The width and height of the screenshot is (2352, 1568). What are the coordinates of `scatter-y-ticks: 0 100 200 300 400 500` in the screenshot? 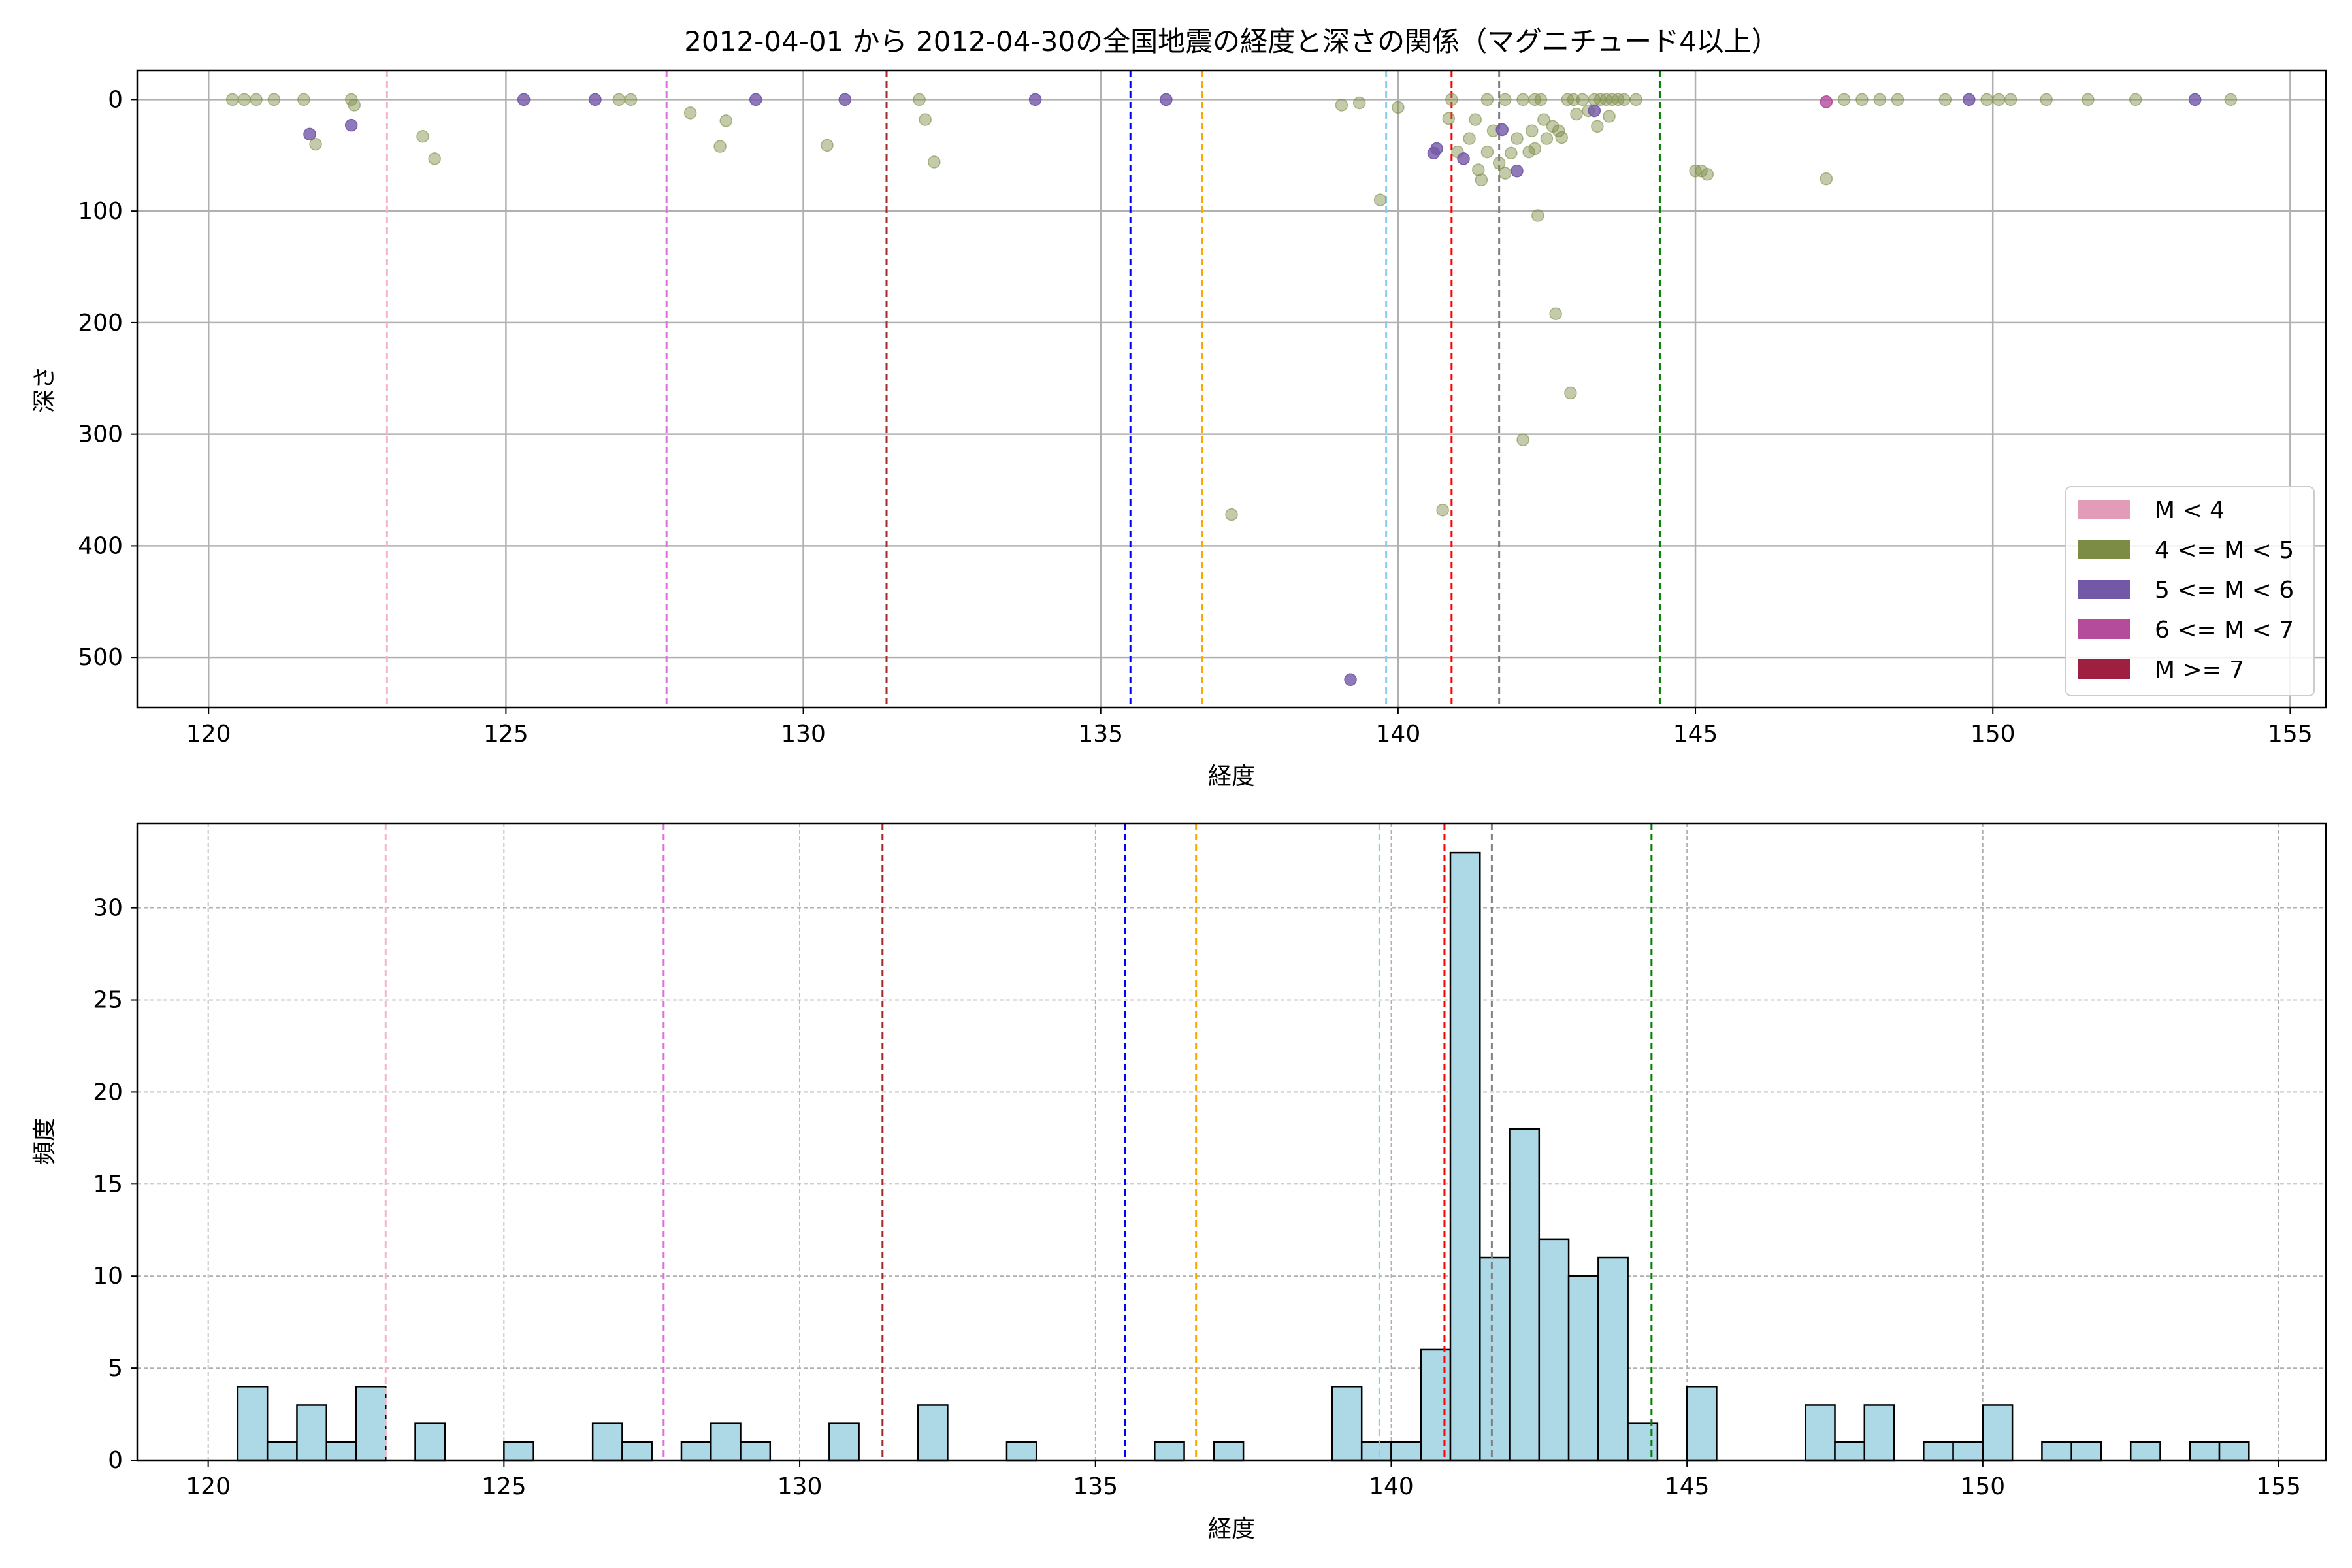 It's located at (107, 378).